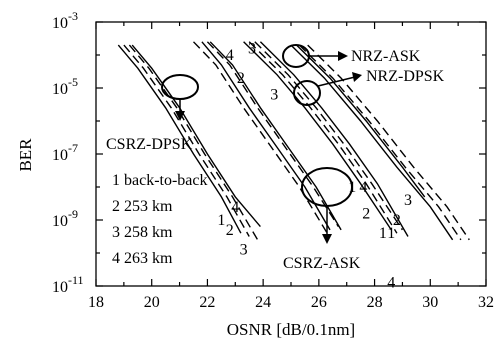  What do you see at coordinates (207, 302) in the screenshot?
I see `x-tick-label: 22` at bounding box center [207, 302].